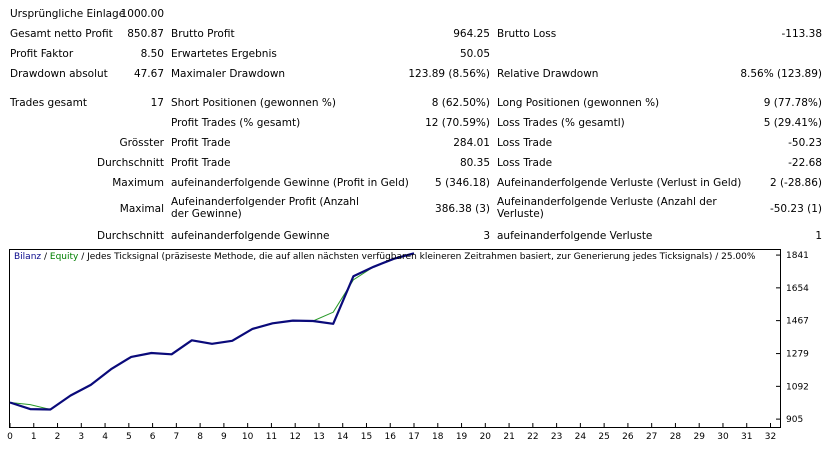  What do you see at coordinates (471, 143) in the screenshot?
I see `groesster-profit-value: 284.01` at bounding box center [471, 143].